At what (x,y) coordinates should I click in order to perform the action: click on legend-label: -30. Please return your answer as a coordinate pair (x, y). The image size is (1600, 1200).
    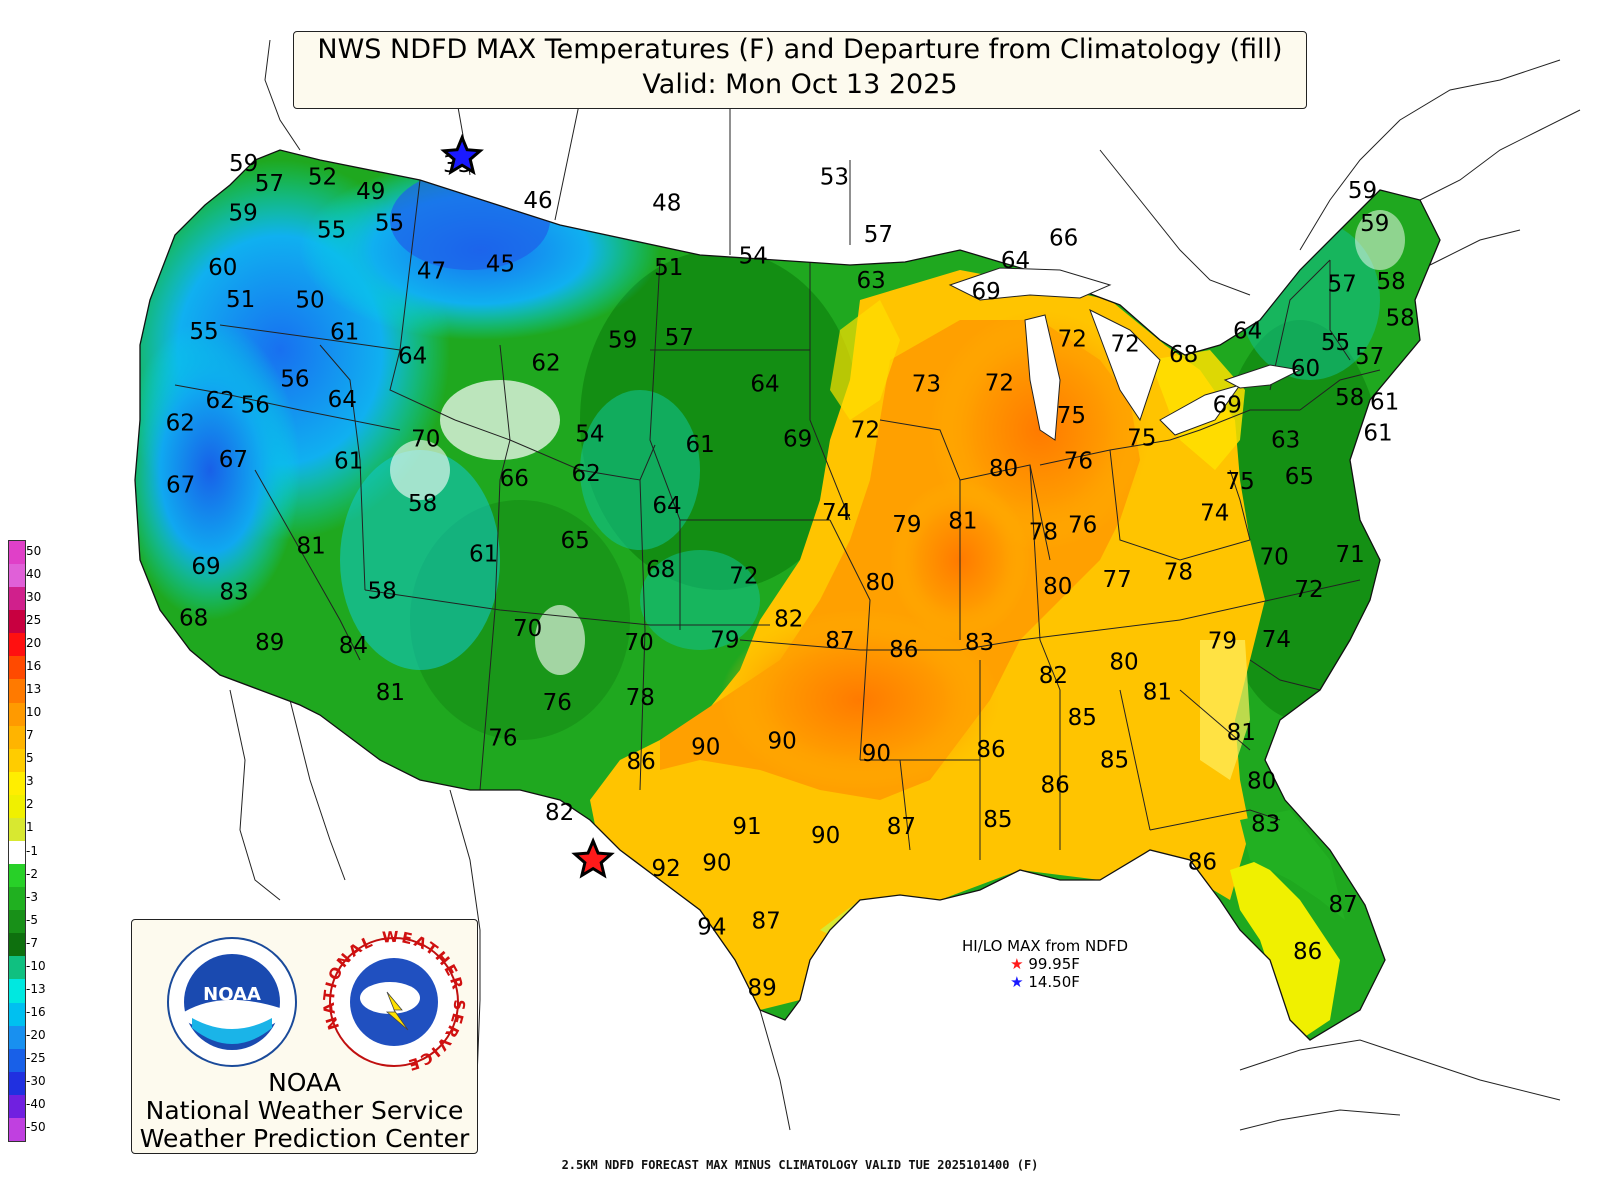
    Looking at the image, I should click on (36, 1081).